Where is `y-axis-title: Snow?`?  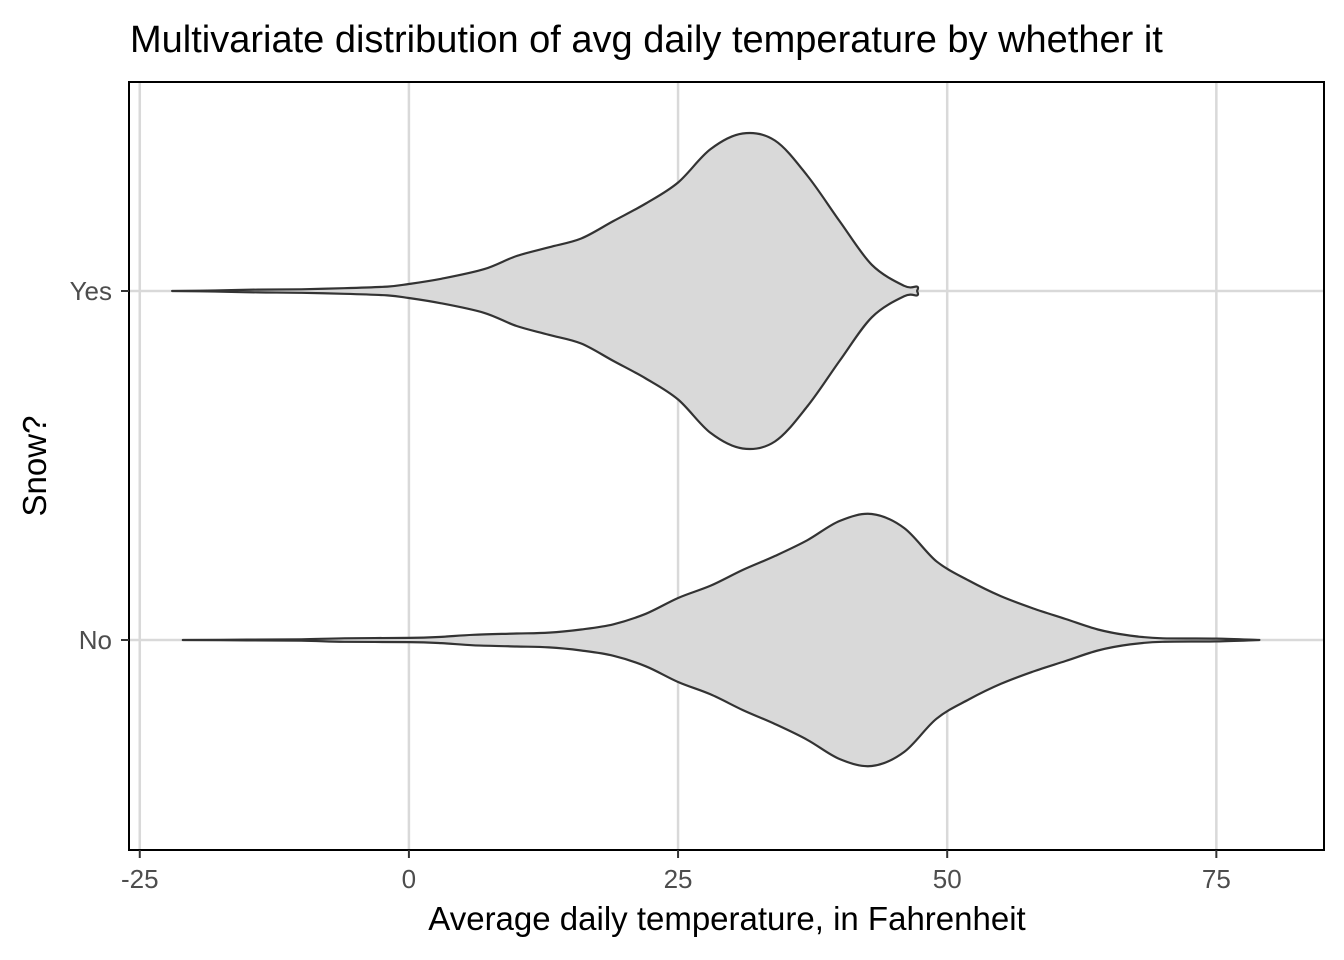
y-axis-title: Snow? is located at coordinates (34, 466).